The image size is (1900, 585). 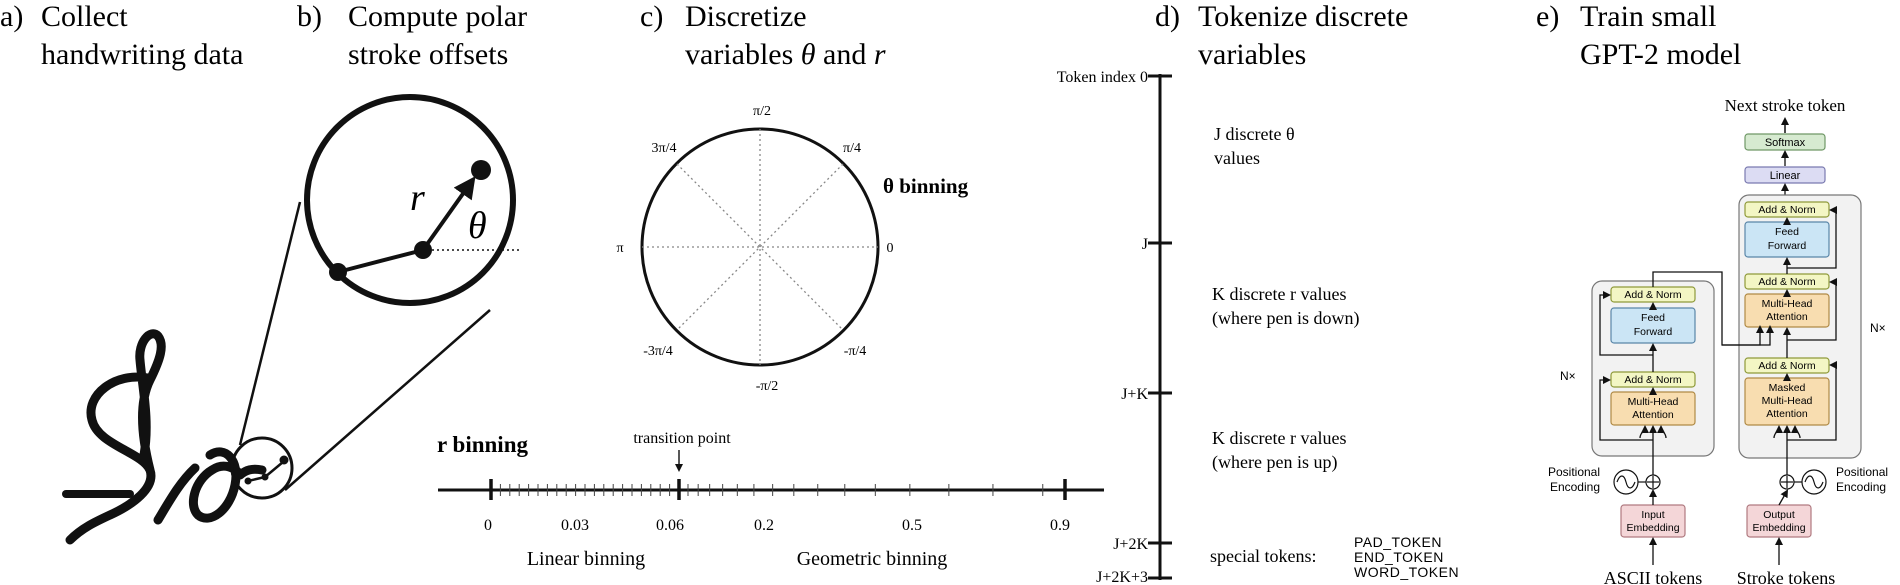 What do you see at coordinates (1718, 385) in the screenshot?
I see `transformer-connections` at bounding box center [1718, 385].